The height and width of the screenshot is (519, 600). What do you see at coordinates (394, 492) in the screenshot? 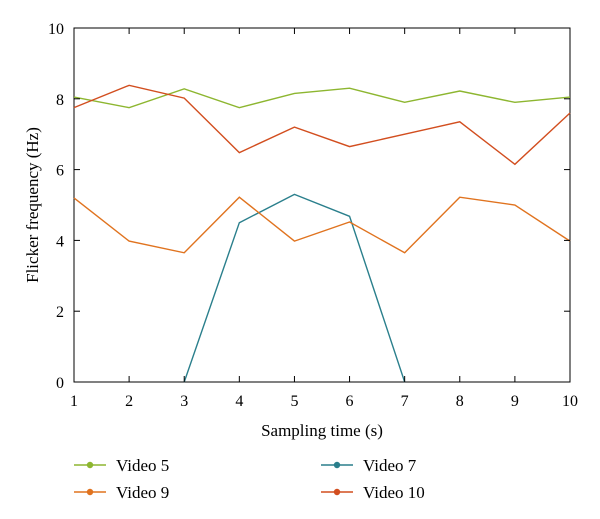
I see `legend-label: Video 10` at bounding box center [394, 492].